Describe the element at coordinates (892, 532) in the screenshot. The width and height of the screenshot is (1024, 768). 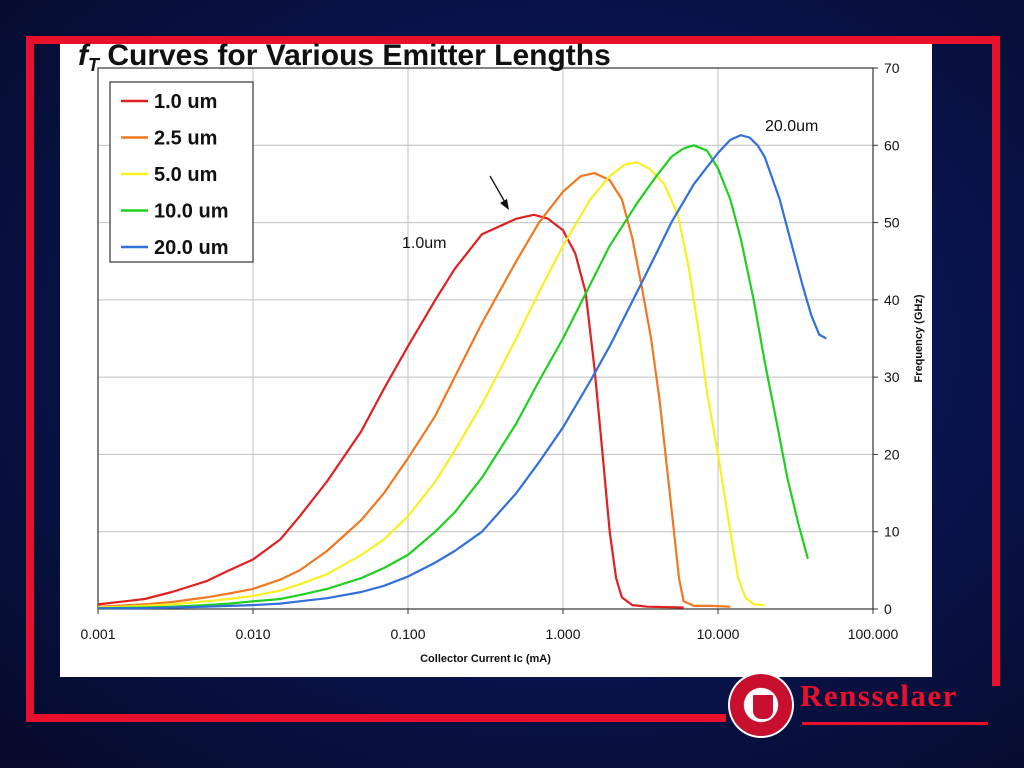
I see `y-tick-label: 10` at that location.